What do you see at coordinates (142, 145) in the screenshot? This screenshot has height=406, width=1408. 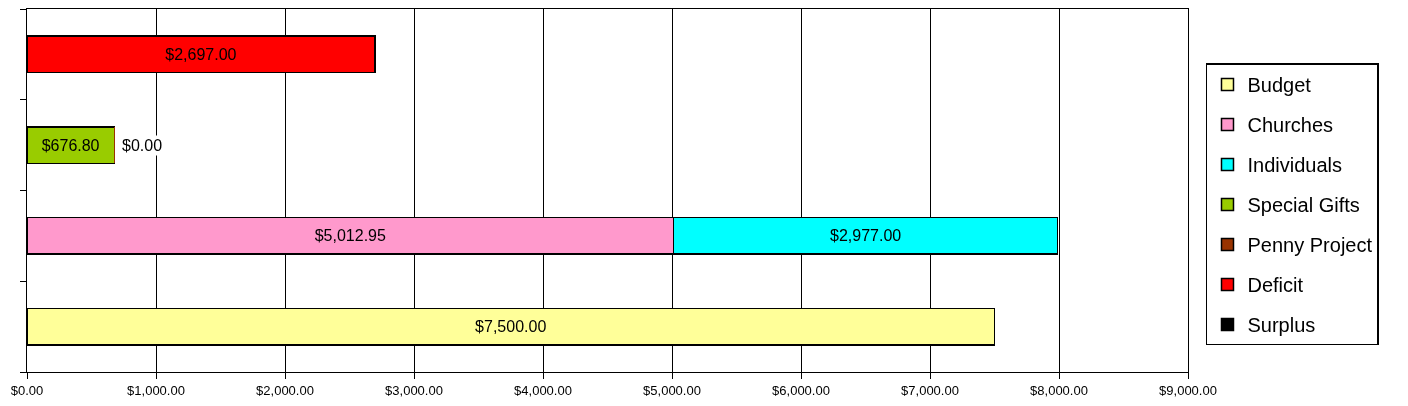 I see `data-label: $0.00` at bounding box center [142, 145].